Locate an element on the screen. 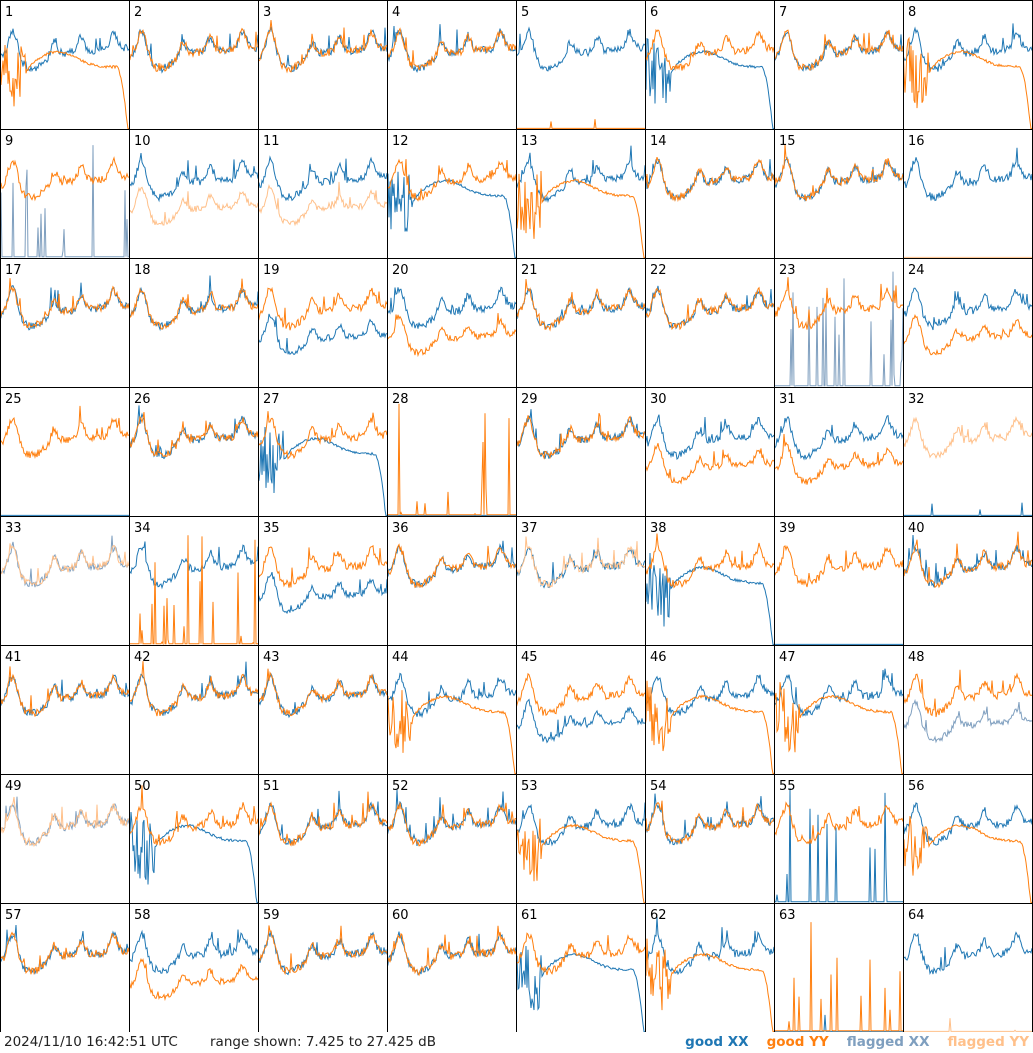  panel-number-42: 42 is located at coordinates (142, 657).